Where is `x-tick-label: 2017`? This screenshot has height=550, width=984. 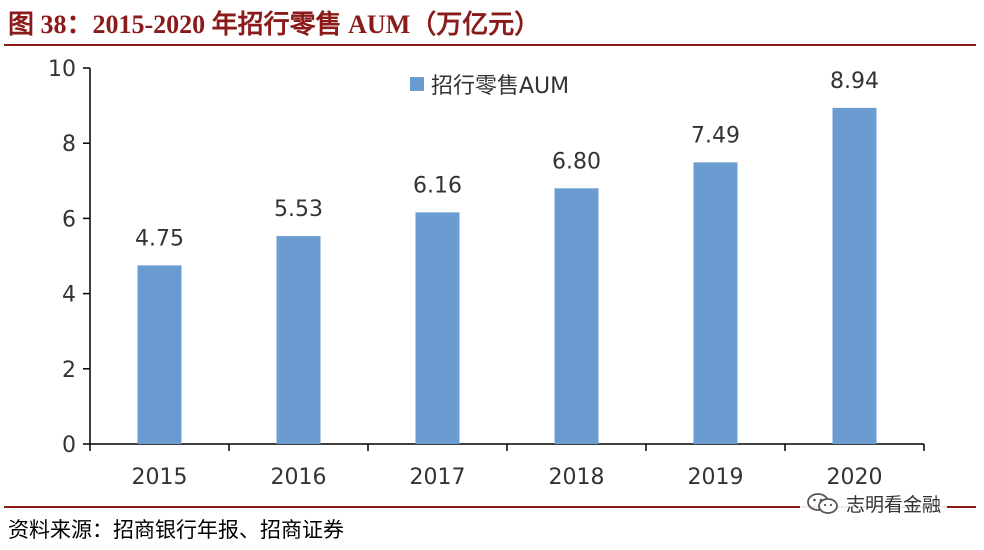 x-tick-label: 2017 is located at coordinates (438, 477).